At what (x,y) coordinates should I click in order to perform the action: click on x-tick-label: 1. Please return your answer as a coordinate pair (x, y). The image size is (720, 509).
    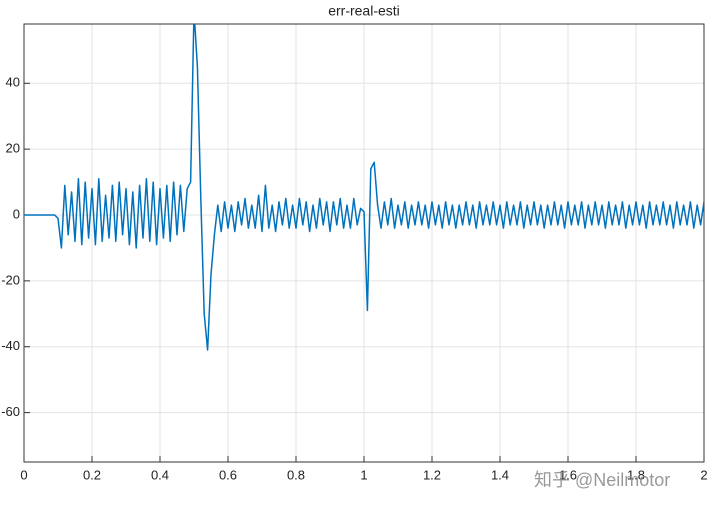
    Looking at the image, I should click on (363, 474).